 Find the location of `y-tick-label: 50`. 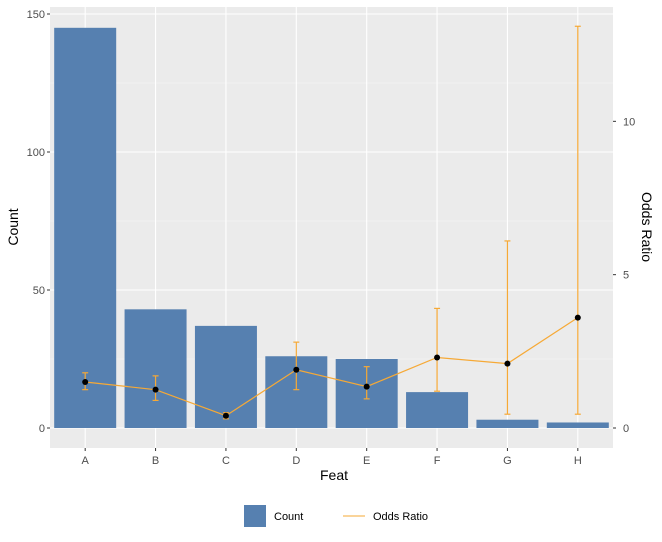

y-tick-label: 50 is located at coordinates (39, 291).